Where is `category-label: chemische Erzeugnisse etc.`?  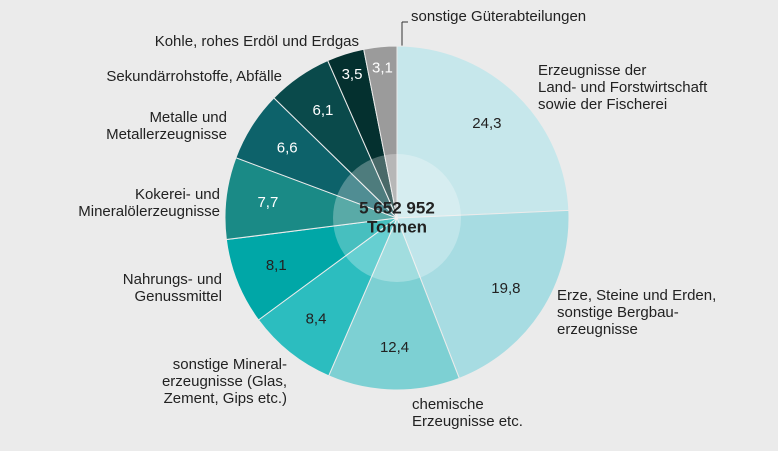
category-label: chemische Erzeugnisse etc. is located at coordinates (467, 413).